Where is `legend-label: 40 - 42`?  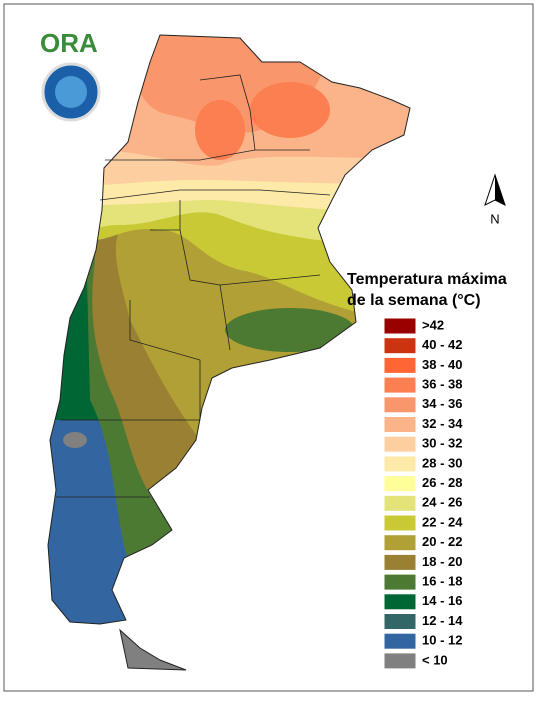
legend-label: 40 - 42 is located at coordinates (442, 344).